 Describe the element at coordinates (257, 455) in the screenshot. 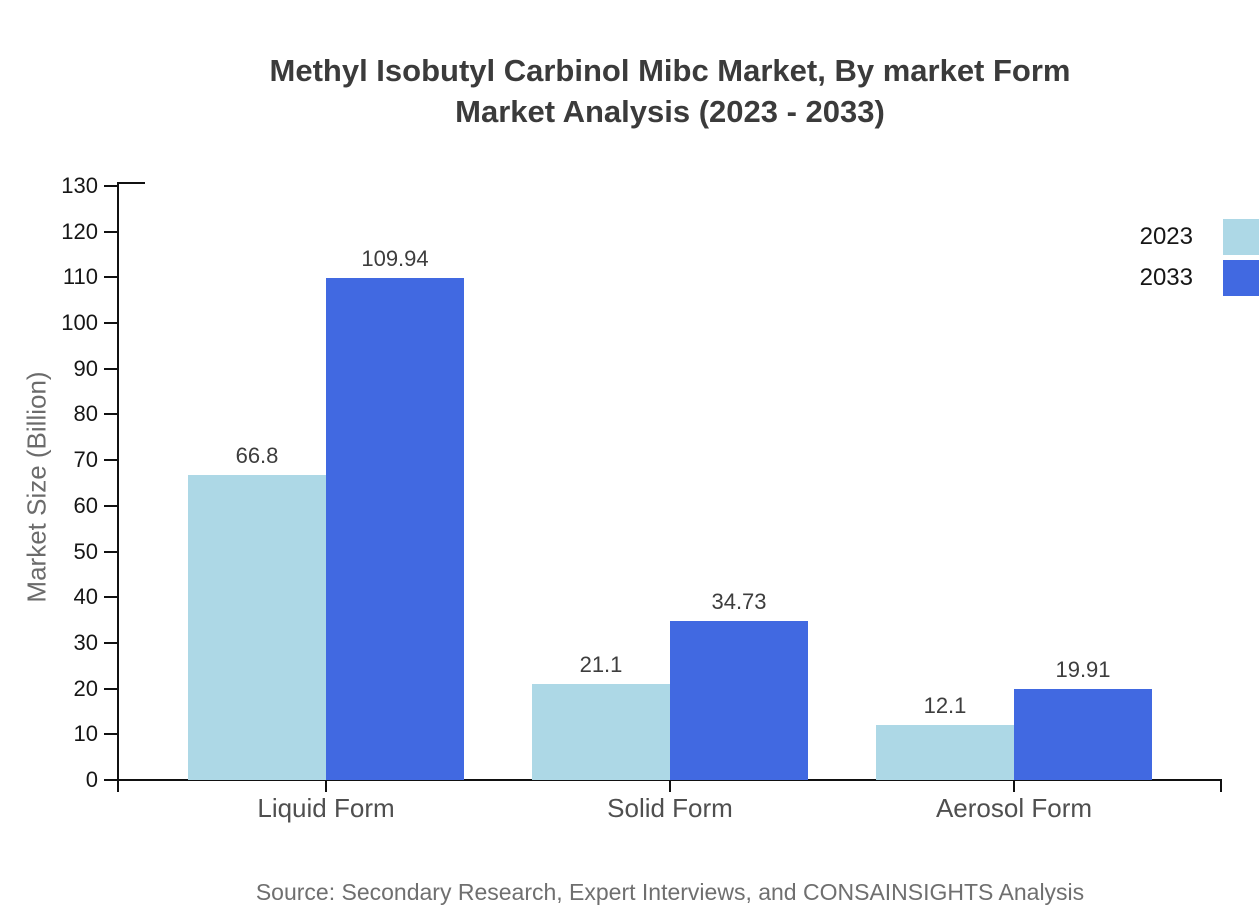

I see `value-label-2023-liquid-form: 66.8` at that location.